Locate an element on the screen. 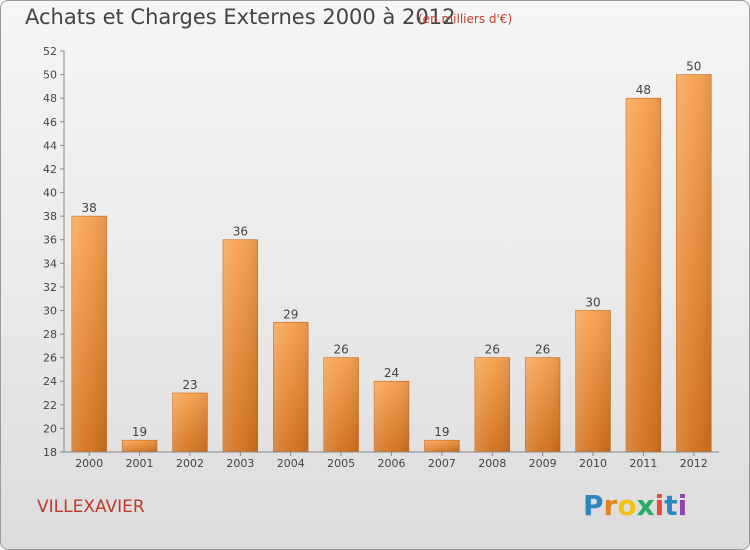  x-tick-label: 2000 is located at coordinates (89, 463).